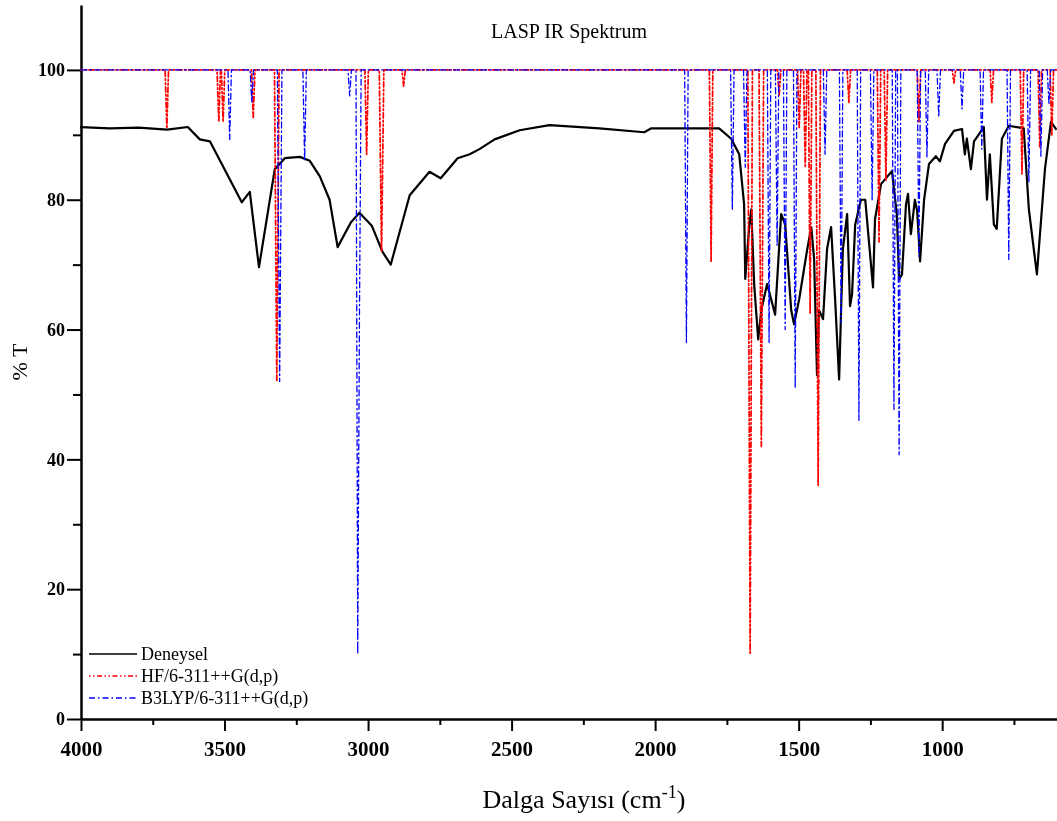 The image size is (1057, 821). What do you see at coordinates (210, 676) in the screenshot?
I see `legend-label: HF/6-311++G(d,p)` at bounding box center [210, 676].